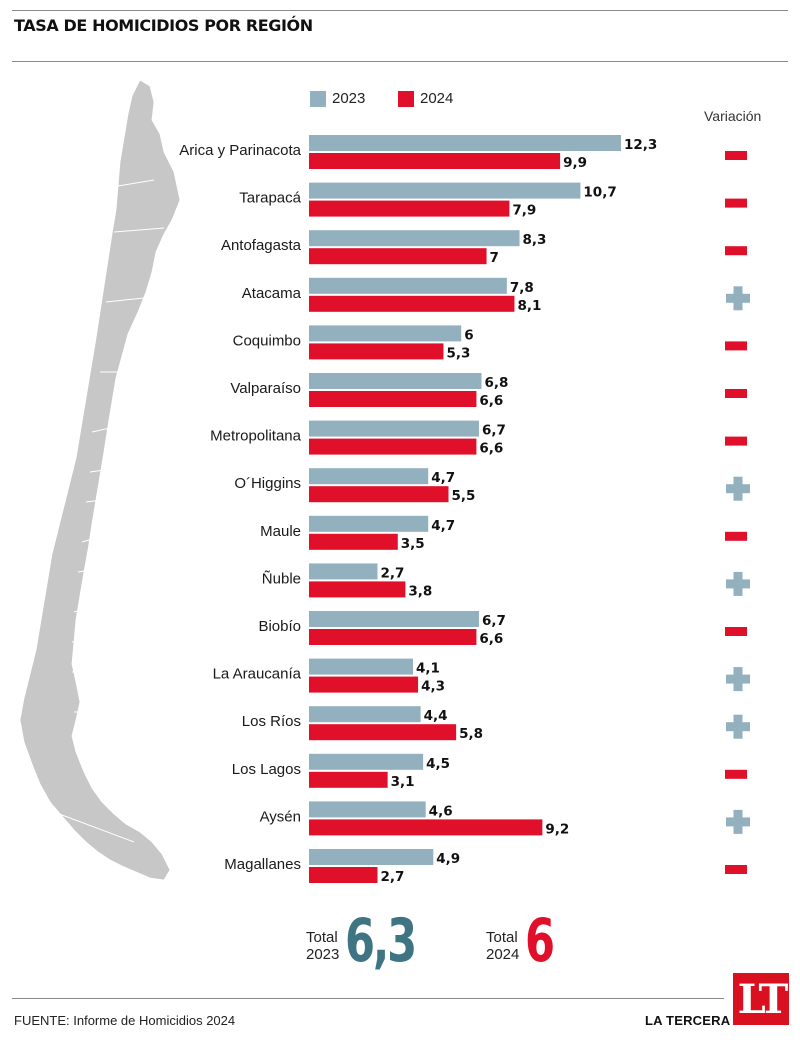  I want to click on data-label-2024: 9,2, so click(557, 829).